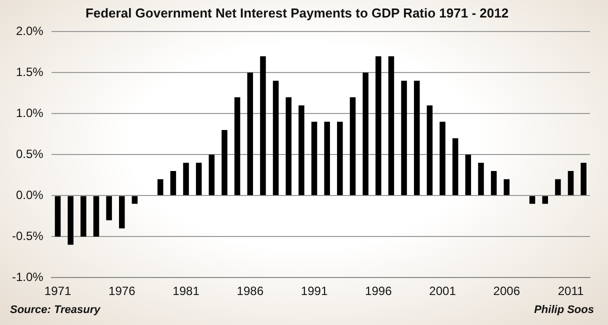  What do you see at coordinates (297, 12) in the screenshot?
I see `chart-title: Federal Government Net Interest Payments to GDP Ratio 1971 - 2012` at bounding box center [297, 12].